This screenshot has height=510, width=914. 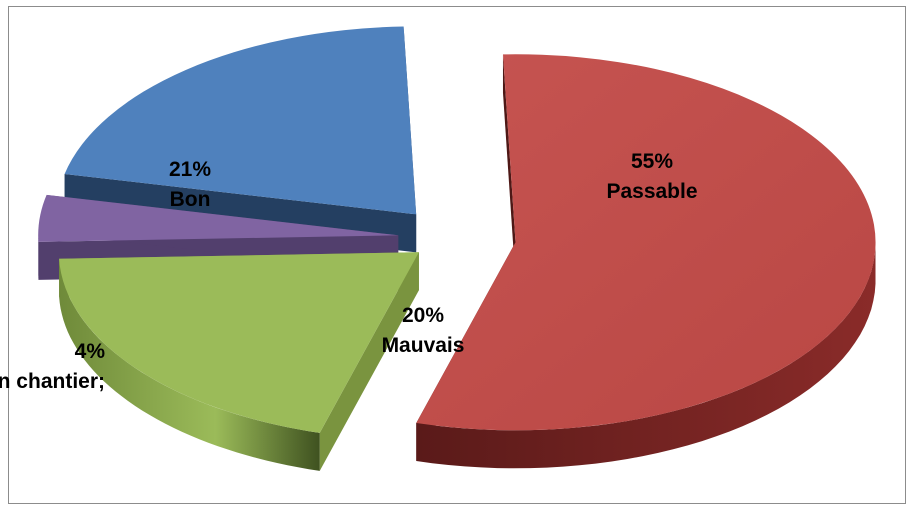 I want to click on data-label-percent: 55%, so click(x=652, y=161).